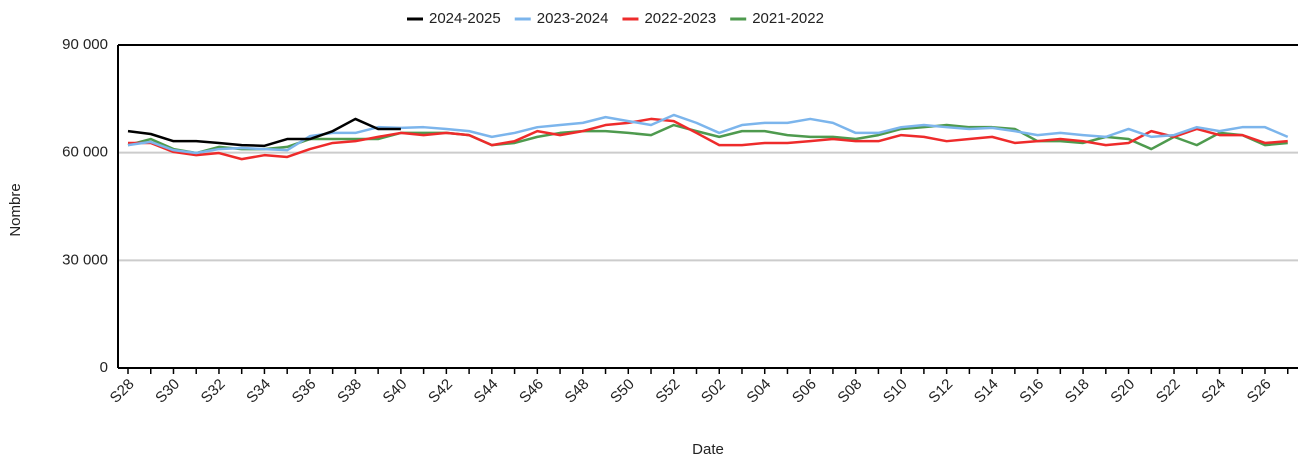 The height and width of the screenshot is (459, 1298). Describe the element at coordinates (804, 391) in the screenshot. I see `x-tick-label: S06` at that location.